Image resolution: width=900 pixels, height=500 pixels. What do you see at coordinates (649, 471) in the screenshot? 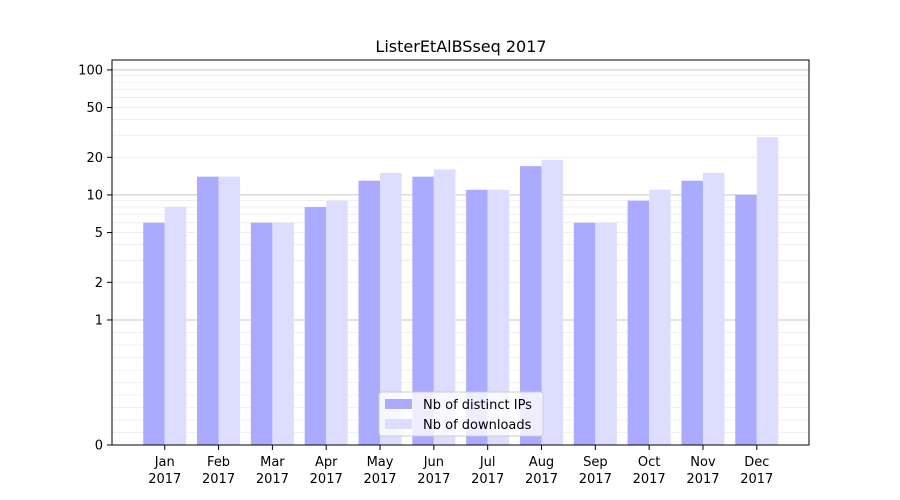
I see `x-tick-label: Oct 2017` at bounding box center [649, 471].